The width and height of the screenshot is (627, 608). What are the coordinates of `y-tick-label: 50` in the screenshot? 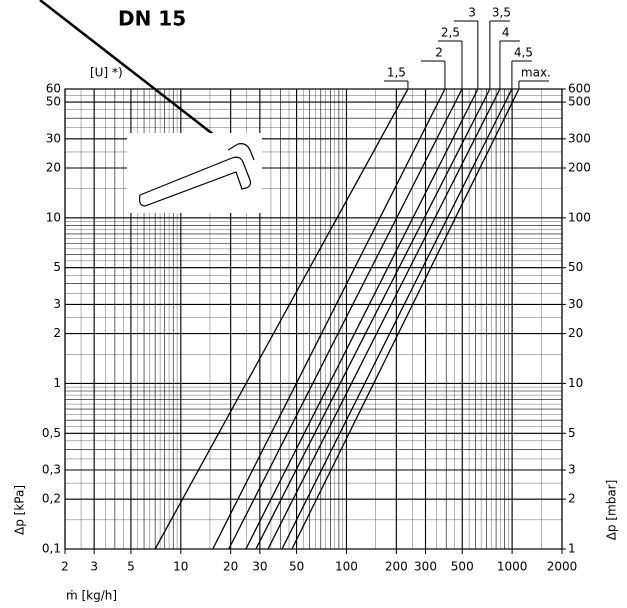 It's located at (53, 102).